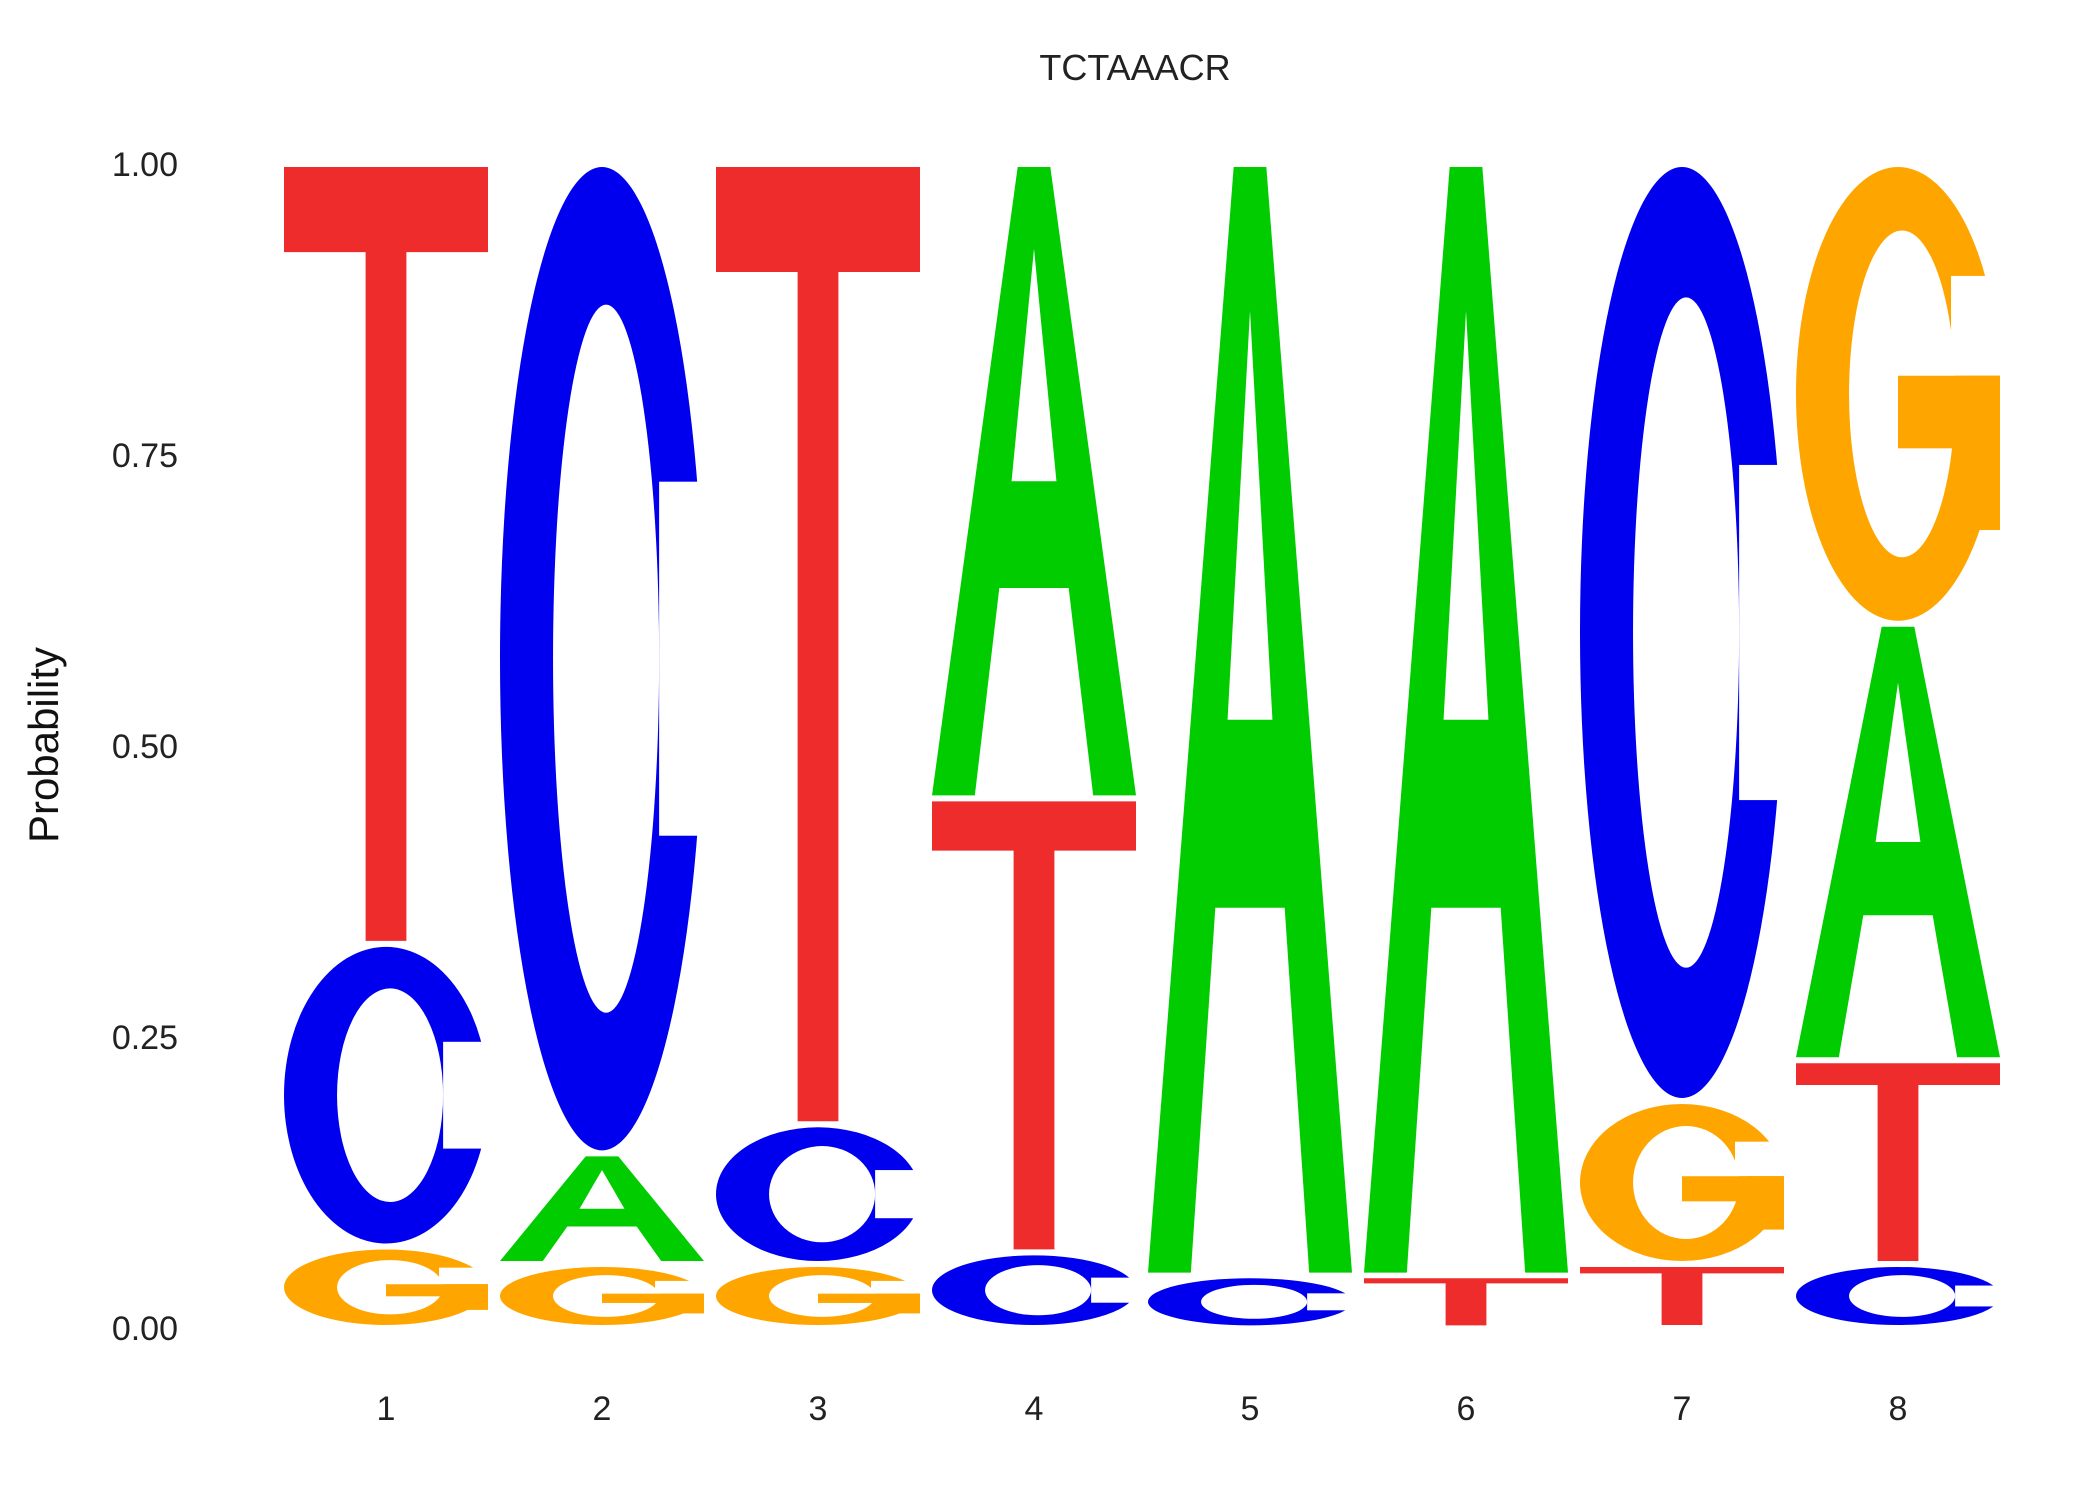  Describe the element at coordinates (145, 1329) in the screenshot. I see `y-tick-label: 0.00` at that location.